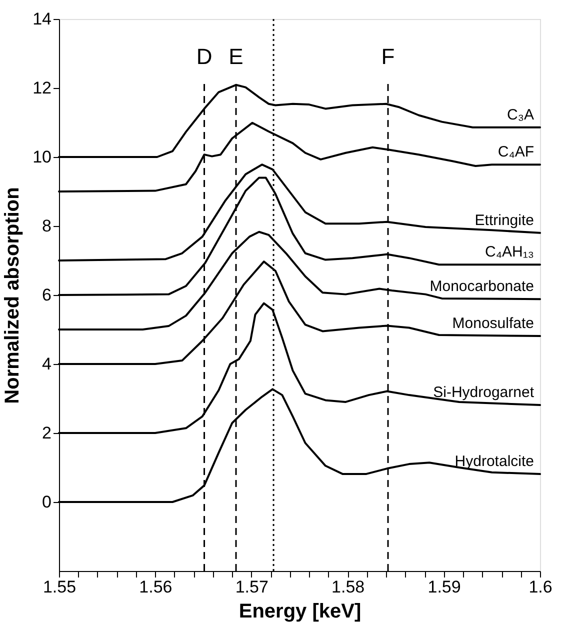 The width and height of the screenshot is (577, 643). Describe the element at coordinates (47, 295) in the screenshot. I see `y-tick-label: 6` at that location.